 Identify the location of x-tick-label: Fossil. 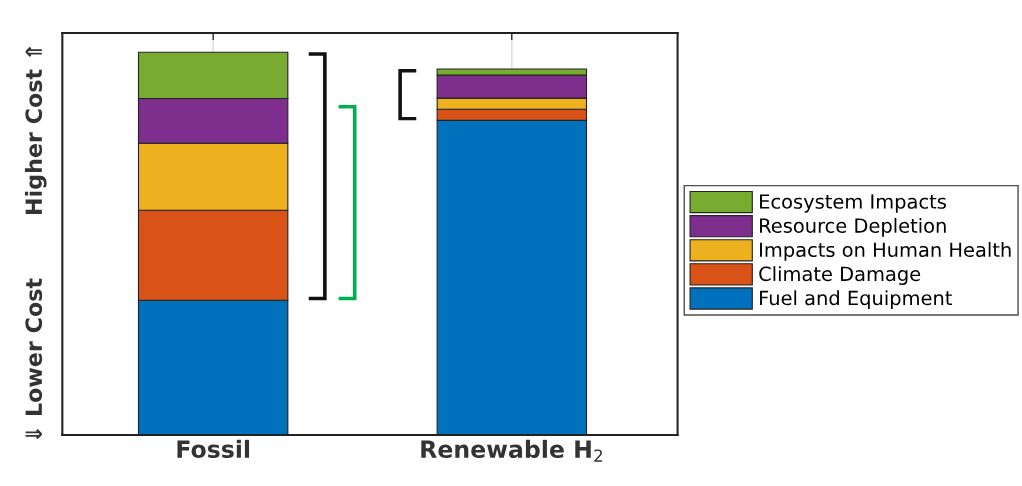
(213, 449).